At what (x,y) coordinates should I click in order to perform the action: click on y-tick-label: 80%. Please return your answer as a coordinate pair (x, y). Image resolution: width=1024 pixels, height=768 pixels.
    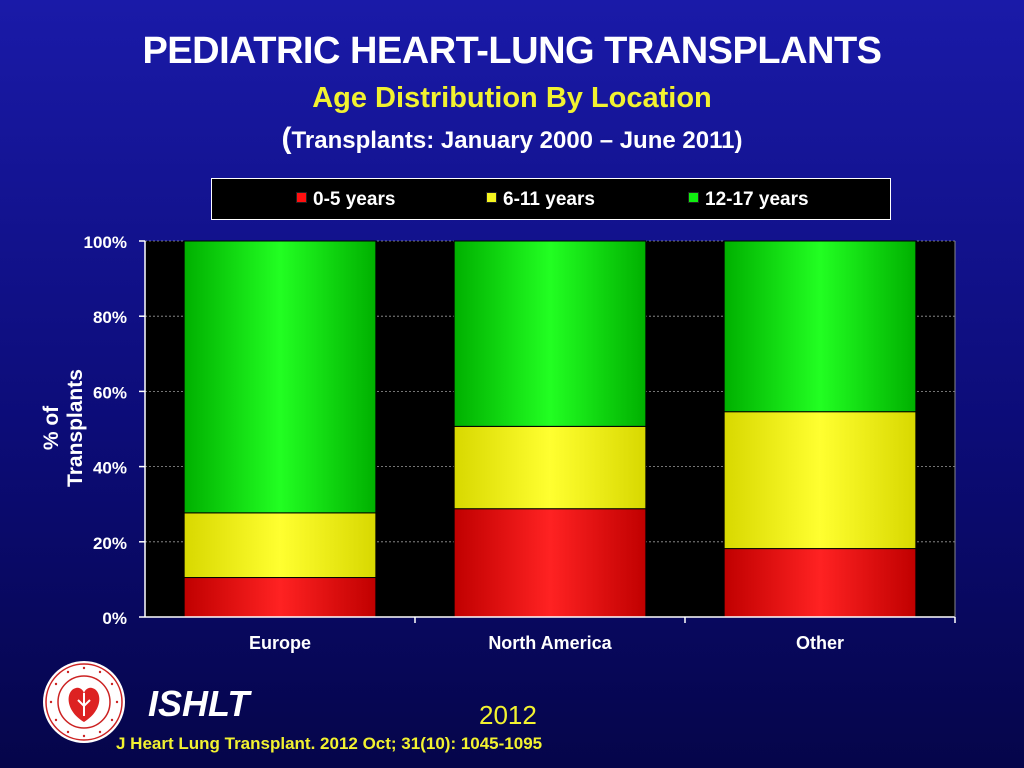
    Looking at the image, I should click on (110, 317).